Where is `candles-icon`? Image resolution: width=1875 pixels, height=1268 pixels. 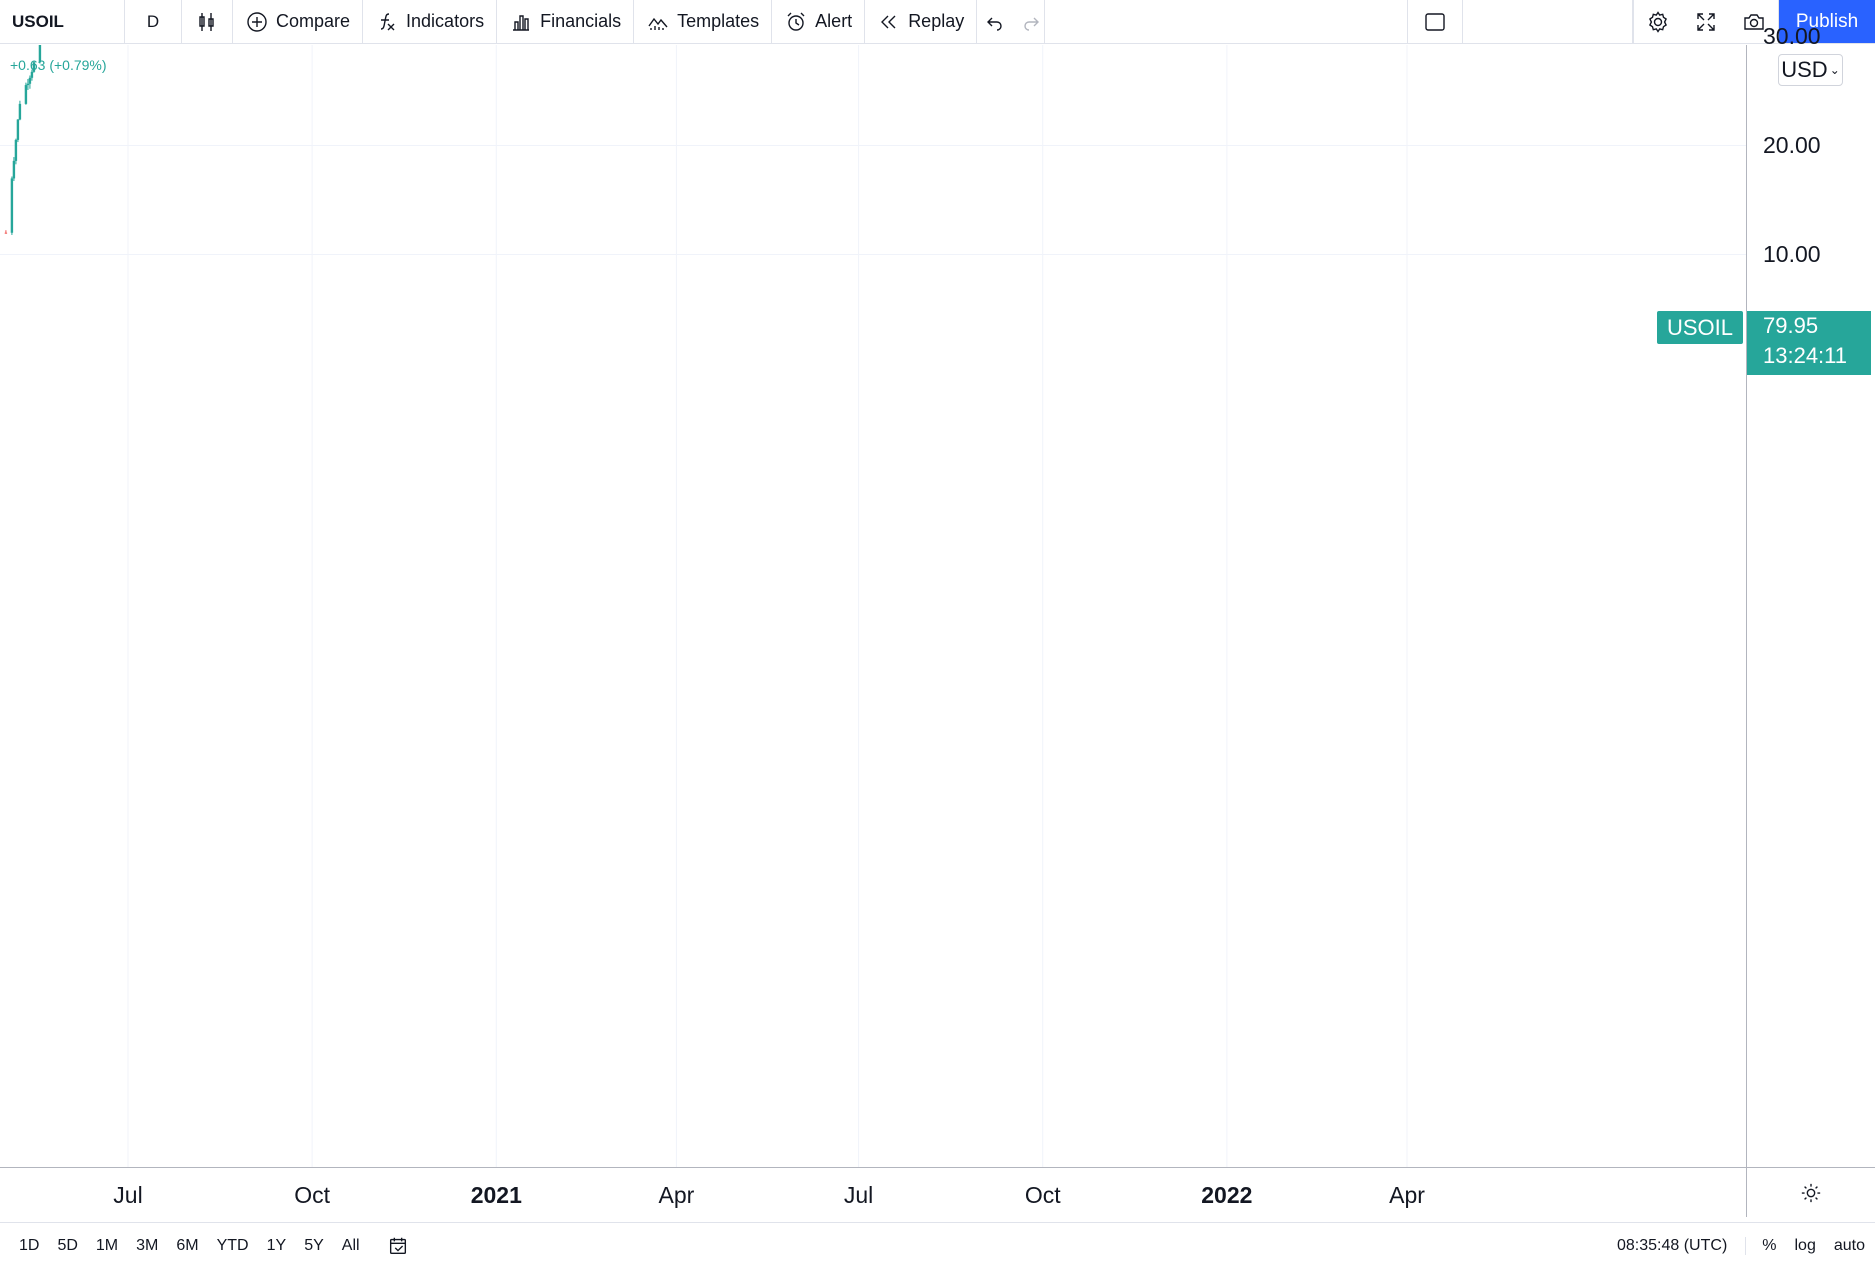
candles-icon is located at coordinates (207, 21).